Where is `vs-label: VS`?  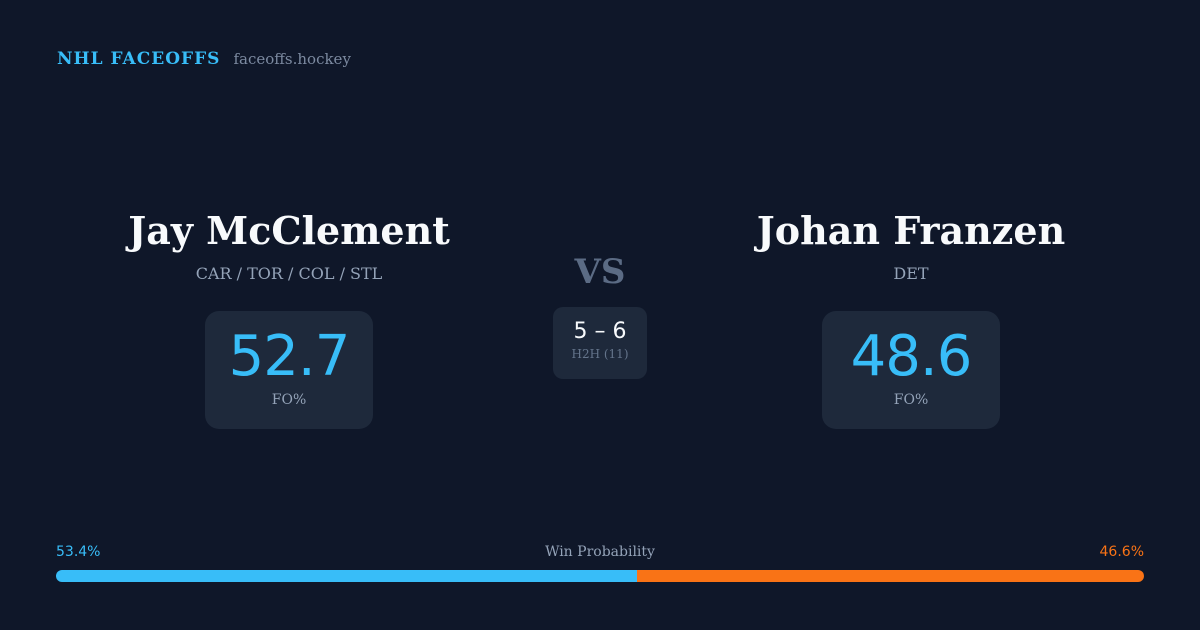
vs-label: VS is located at coordinates (600, 272).